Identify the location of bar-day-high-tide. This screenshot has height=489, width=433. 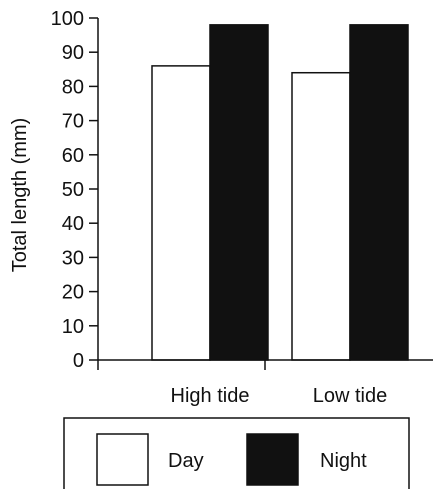
(181, 213).